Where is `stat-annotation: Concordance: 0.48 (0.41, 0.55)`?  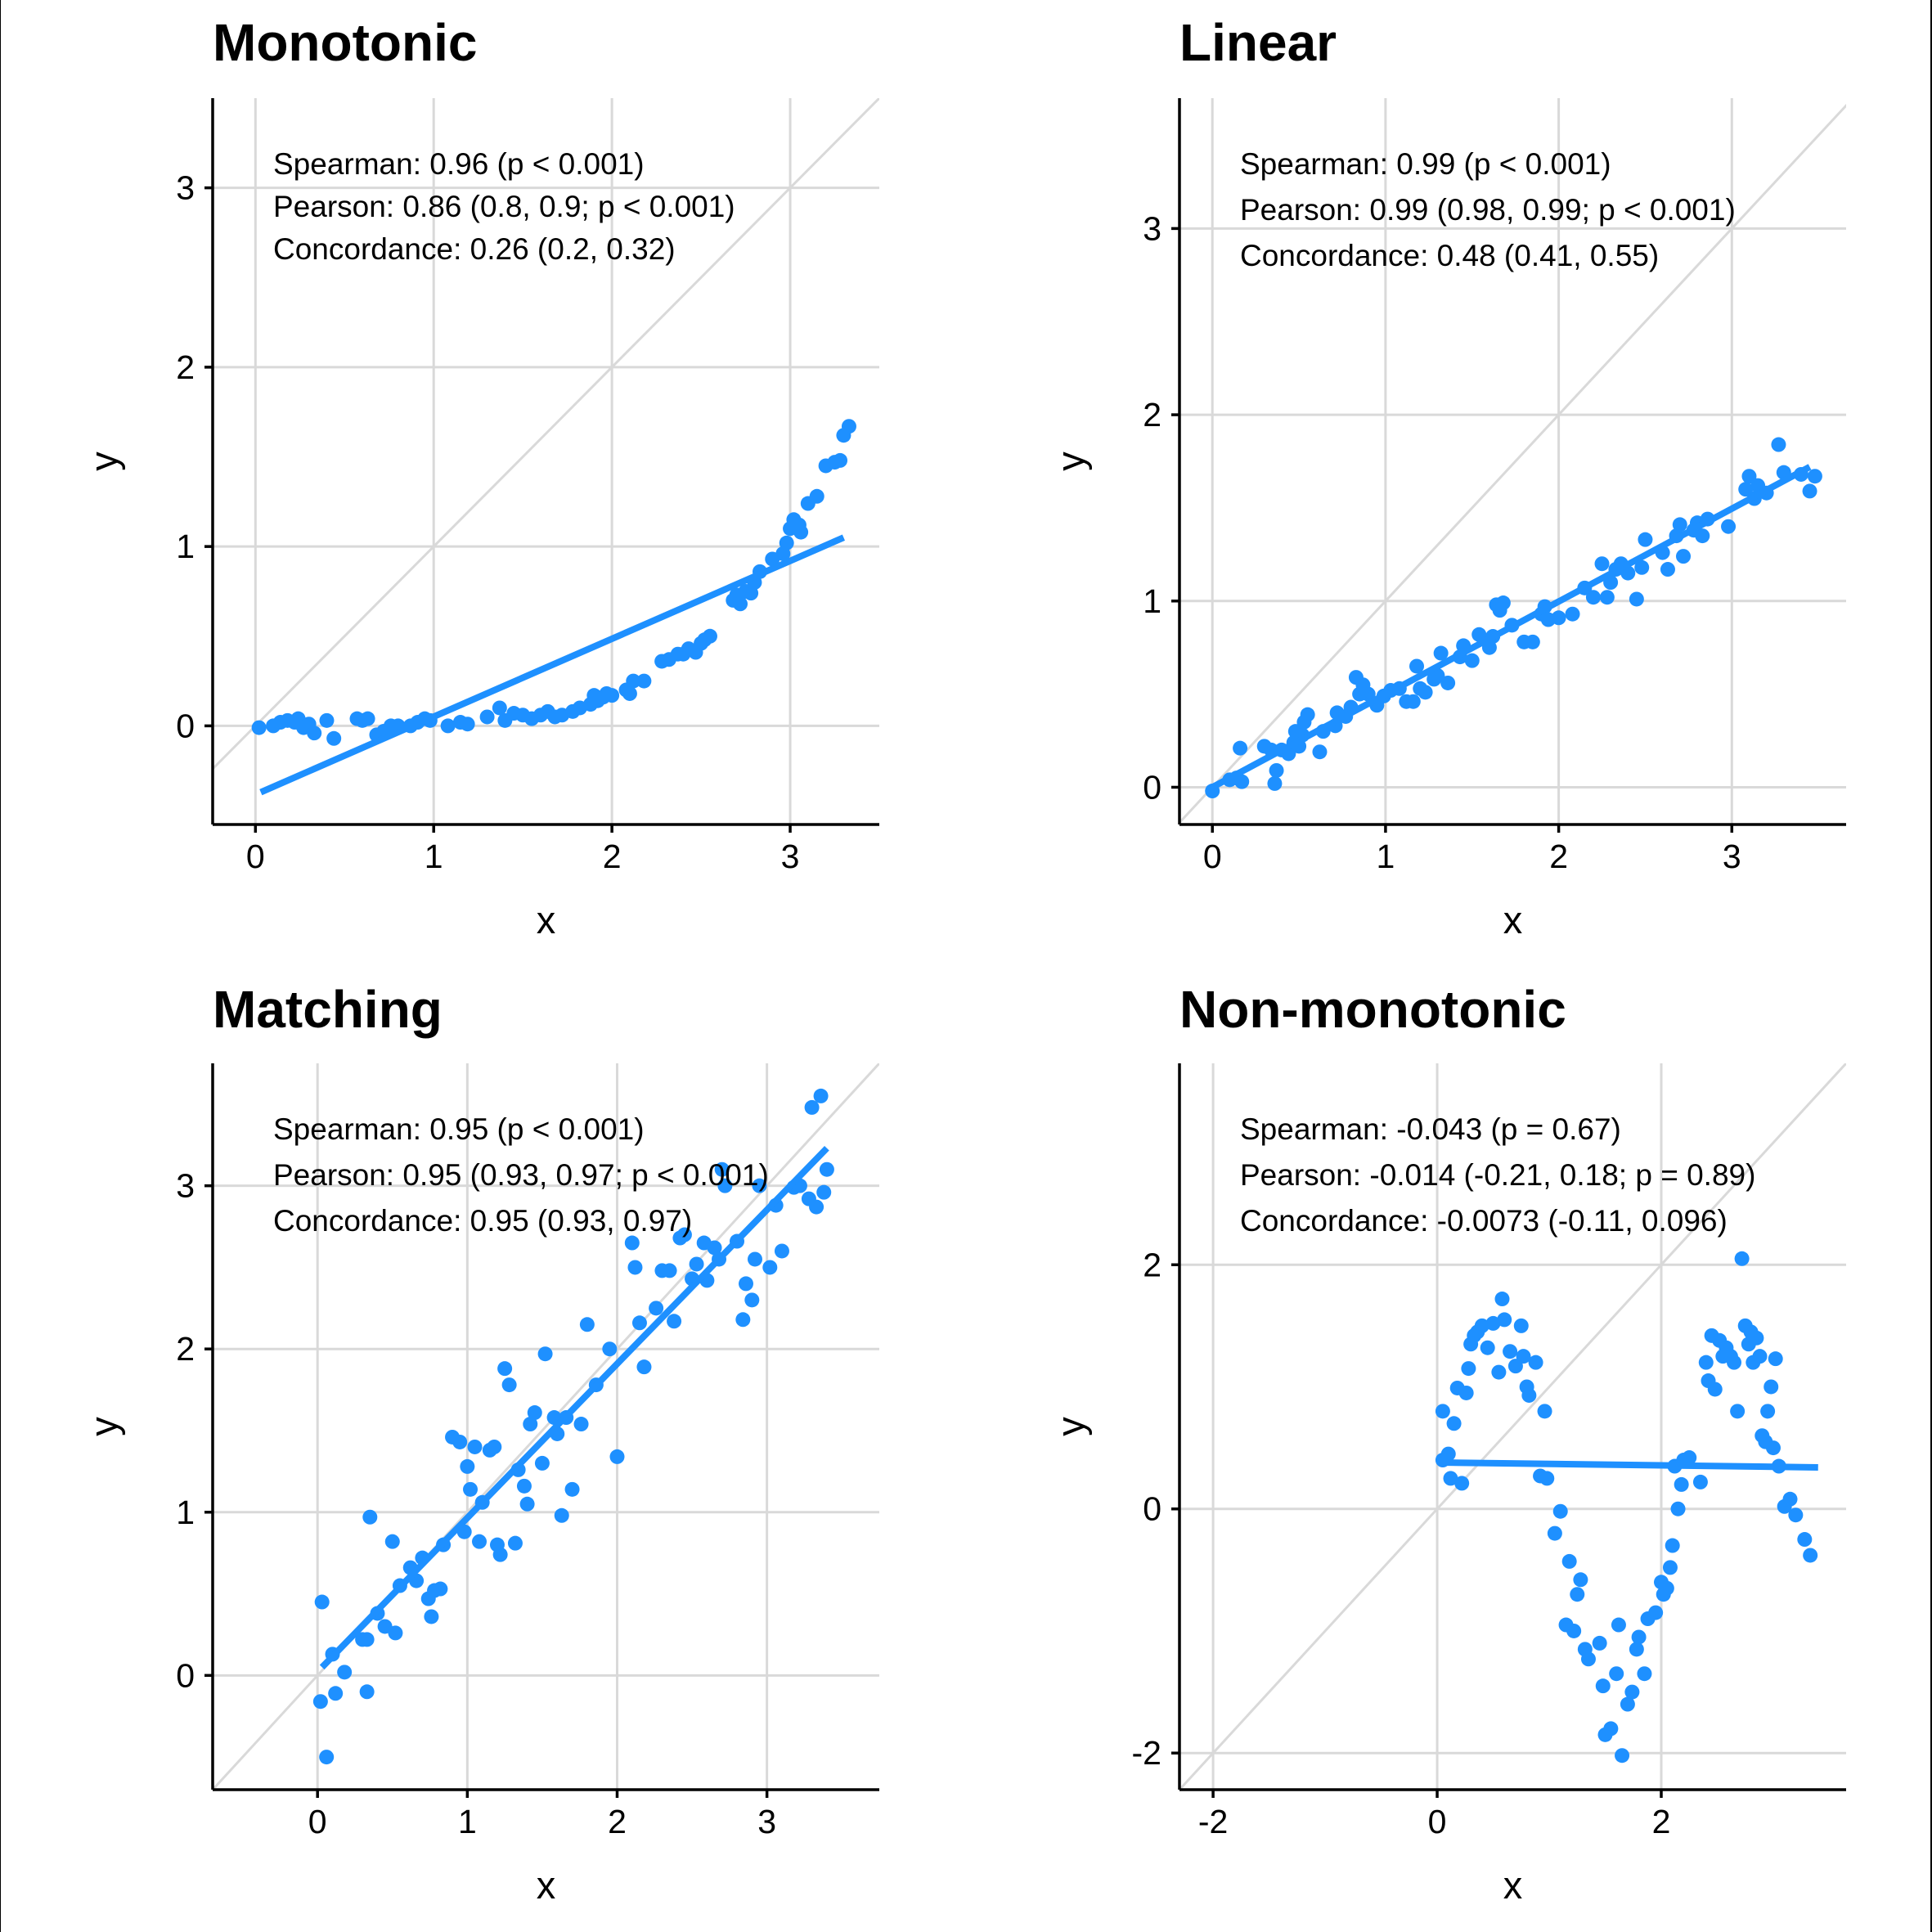 stat-annotation: Concordance: 0.48 (0.41, 0.55) is located at coordinates (1450, 255).